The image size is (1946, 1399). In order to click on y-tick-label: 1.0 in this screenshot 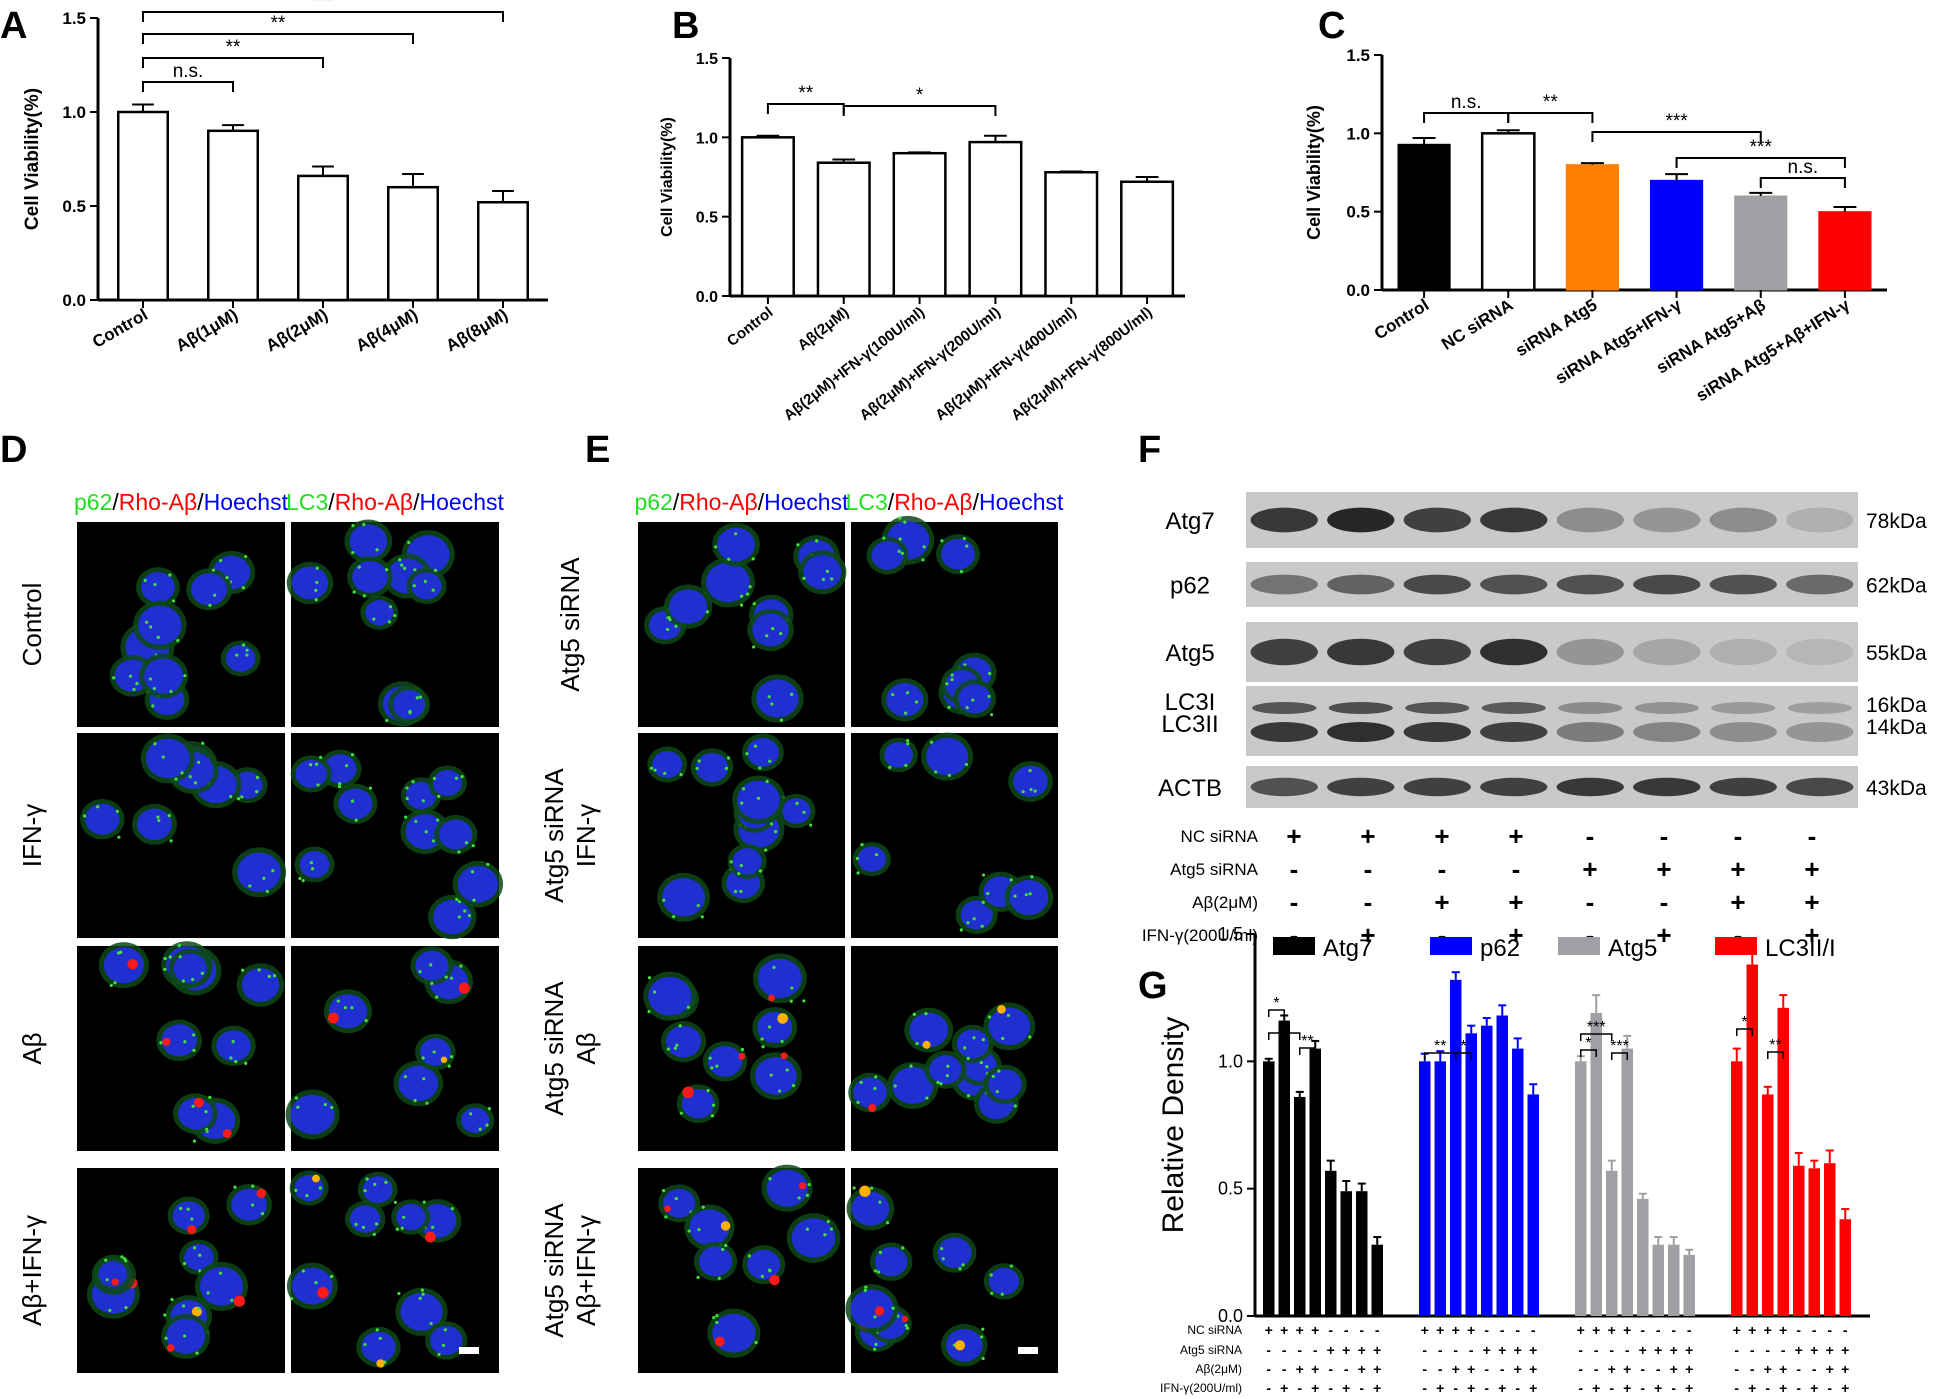, I will do `click(1230, 1061)`.